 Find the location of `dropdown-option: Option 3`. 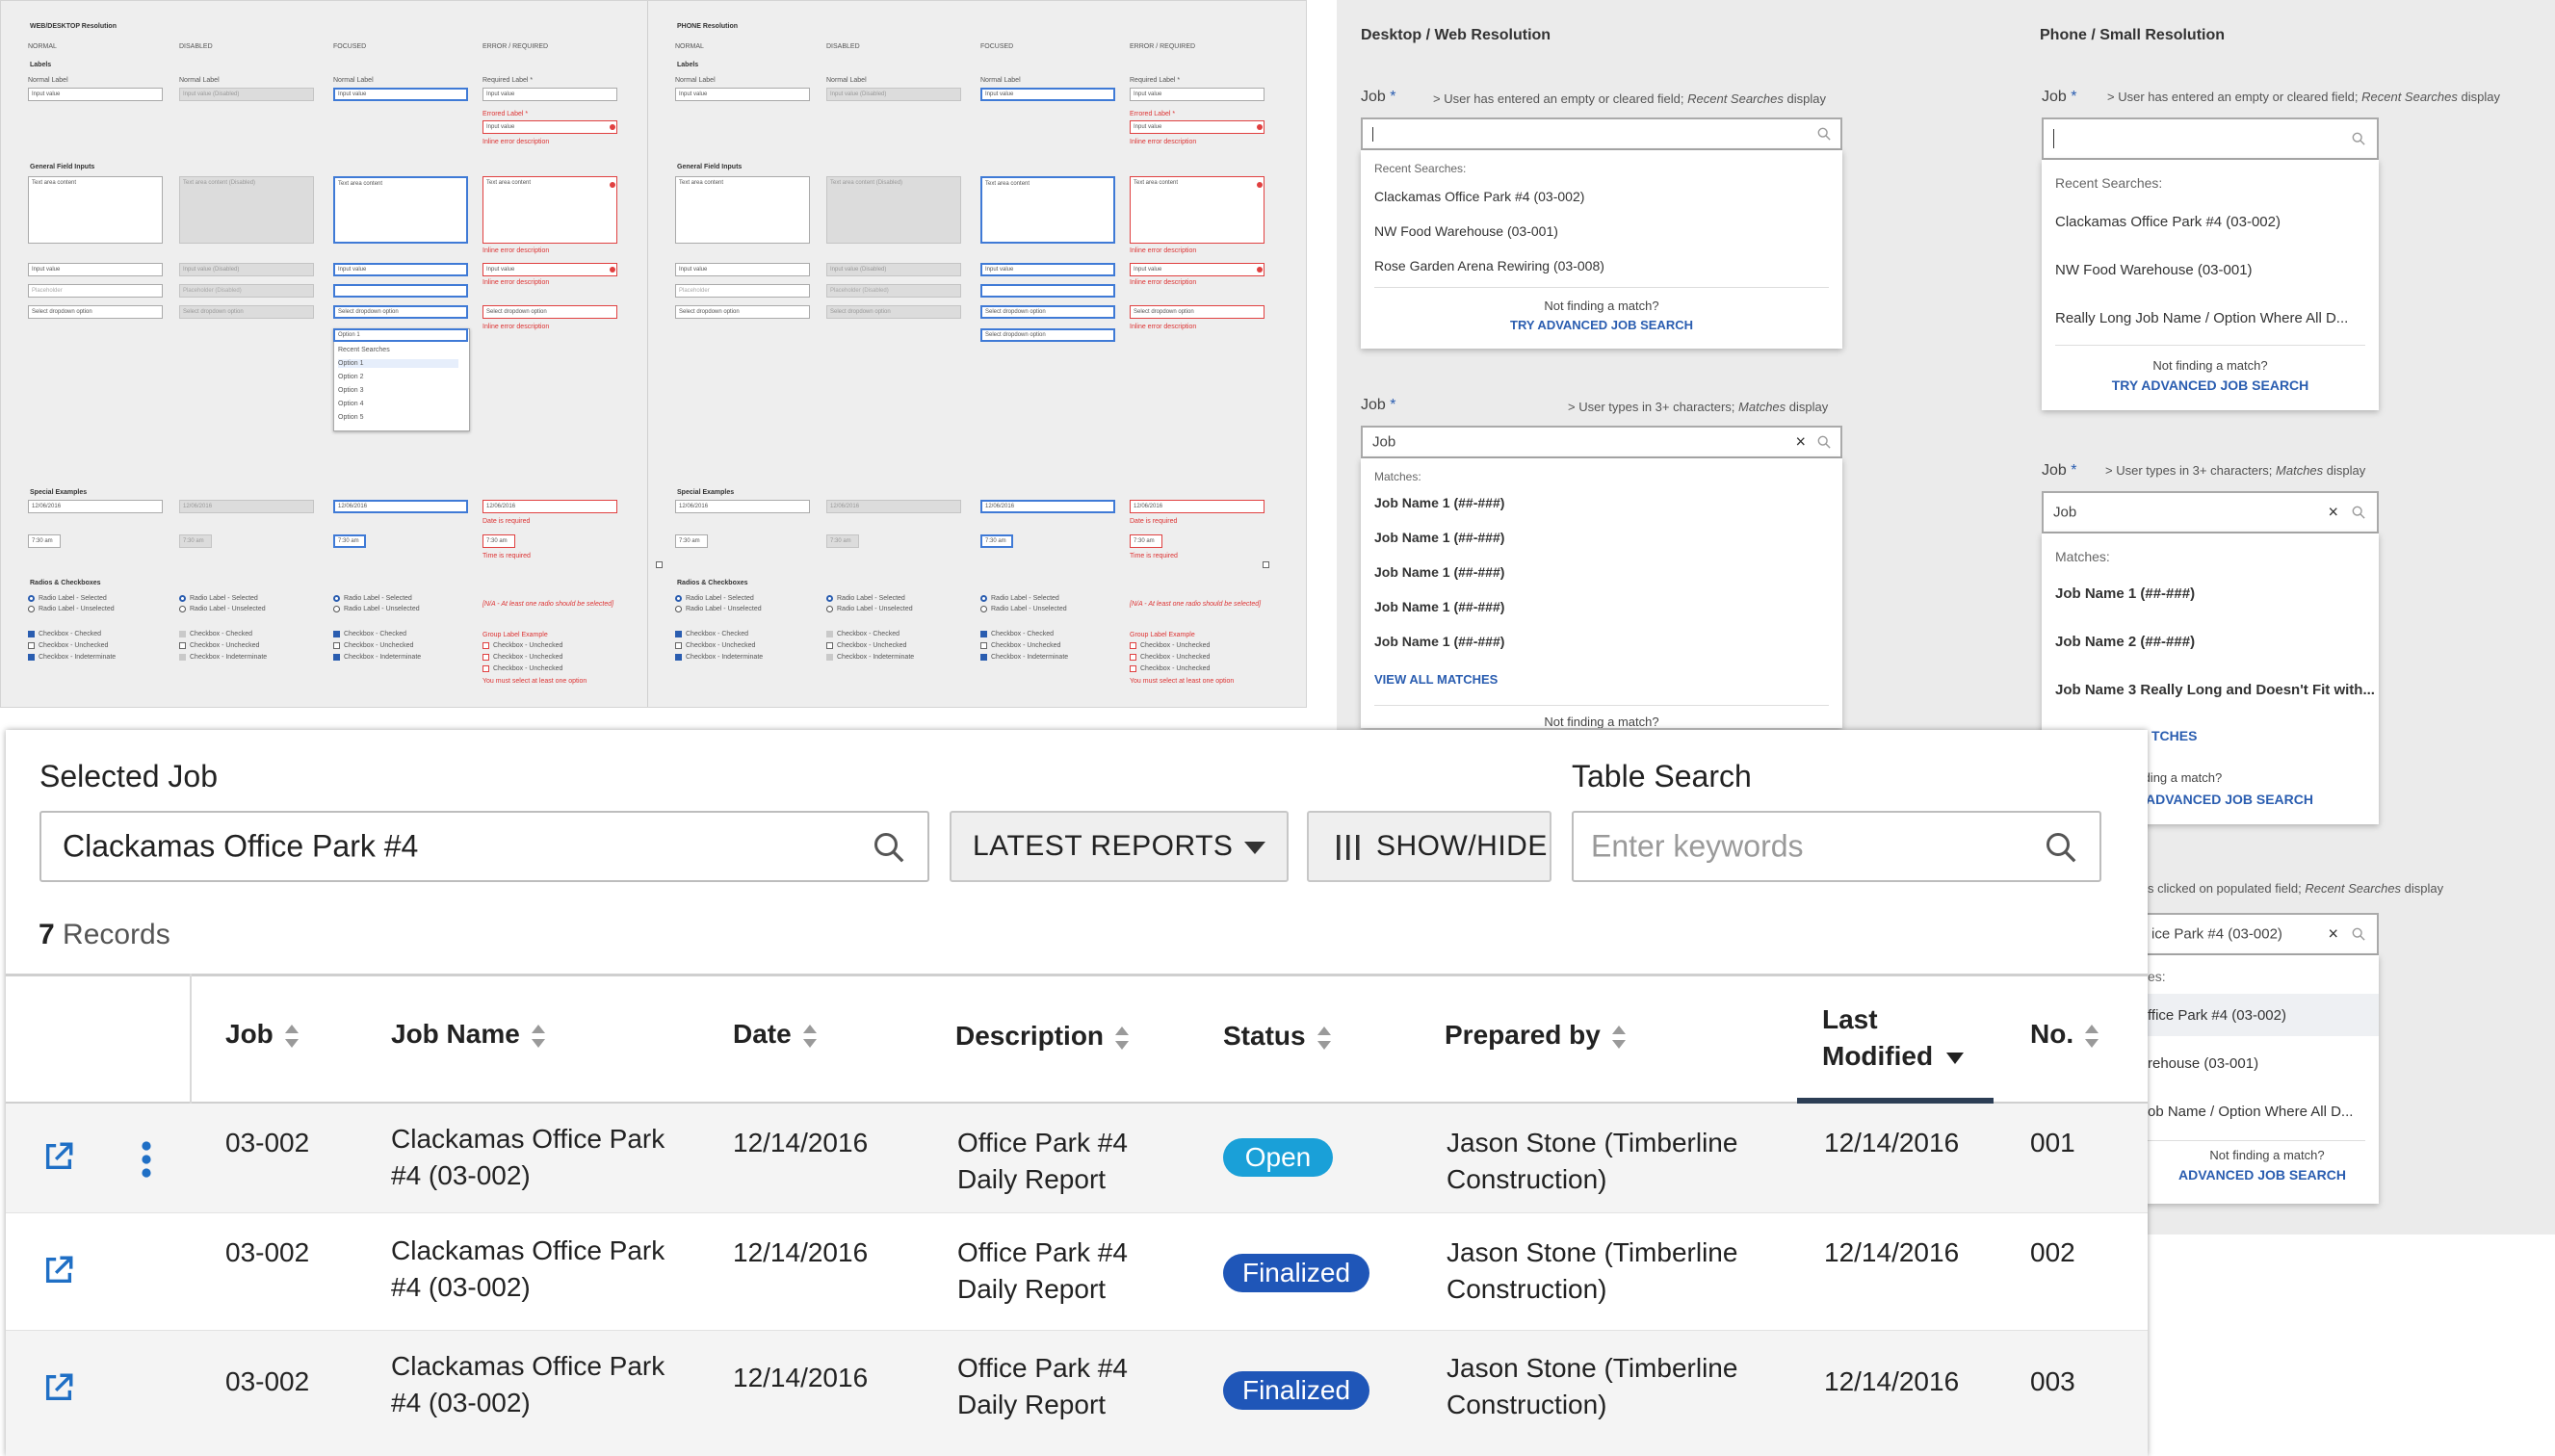

dropdown-option: Option 3 is located at coordinates (351, 391).